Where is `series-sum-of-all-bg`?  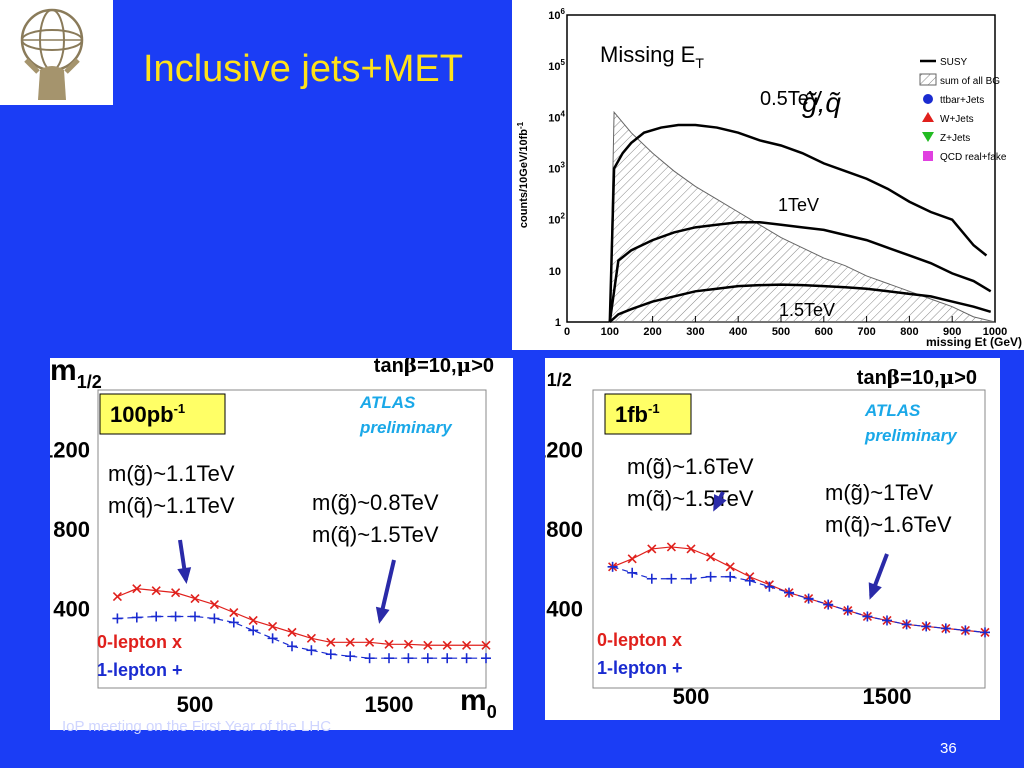 series-sum-of-all-bg is located at coordinates (802, 216).